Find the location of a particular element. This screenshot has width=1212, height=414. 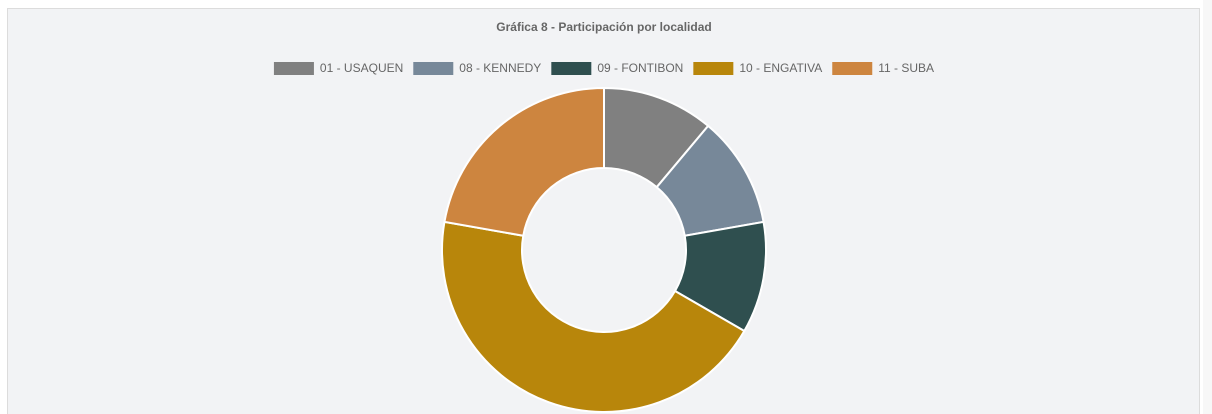

legend-label: 01 - USAQUEN is located at coordinates (361, 68).